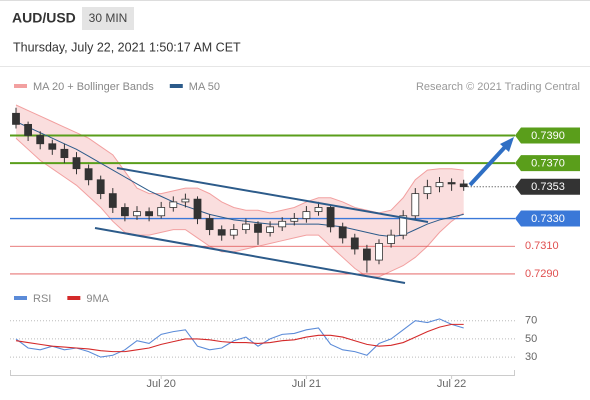 This screenshot has width=590, height=400. I want to click on symbol-title: AUD/USD, so click(44, 18).